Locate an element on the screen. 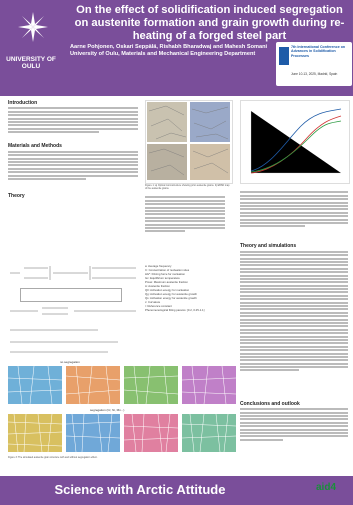 Image resolution: width=353 pixels, height=505 pixels. middle-text is located at coordinates (185, 214).